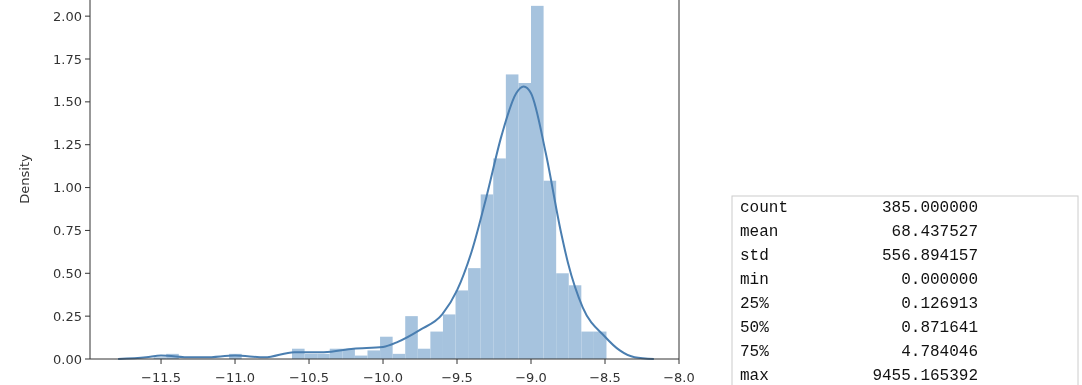 The image size is (1082, 385). Describe the element at coordinates (925, 376) in the screenshot. I see `data-label: 9455.165392` at that location.